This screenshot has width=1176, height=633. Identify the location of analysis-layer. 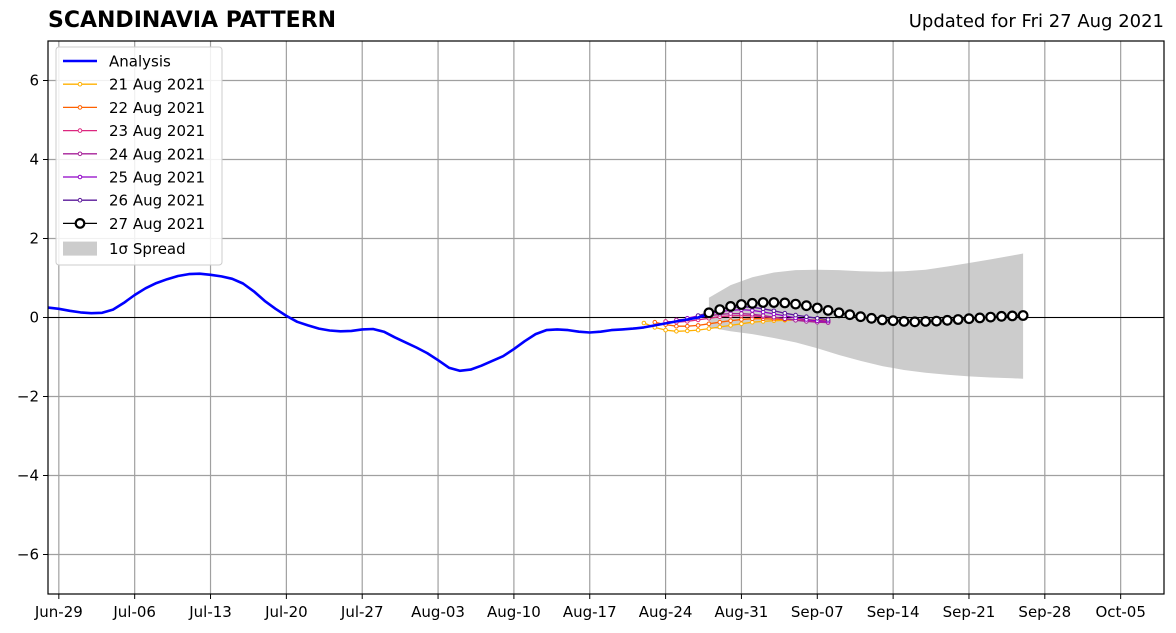
(378, 322).